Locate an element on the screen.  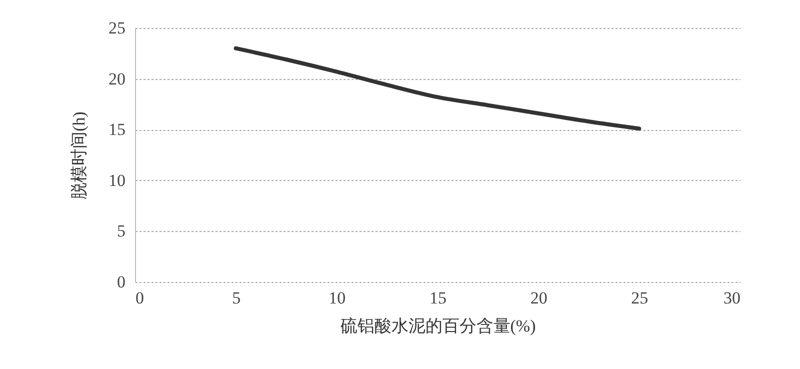
y-axis-title: 脱模时间(h) is located at coordinates (79, 156).